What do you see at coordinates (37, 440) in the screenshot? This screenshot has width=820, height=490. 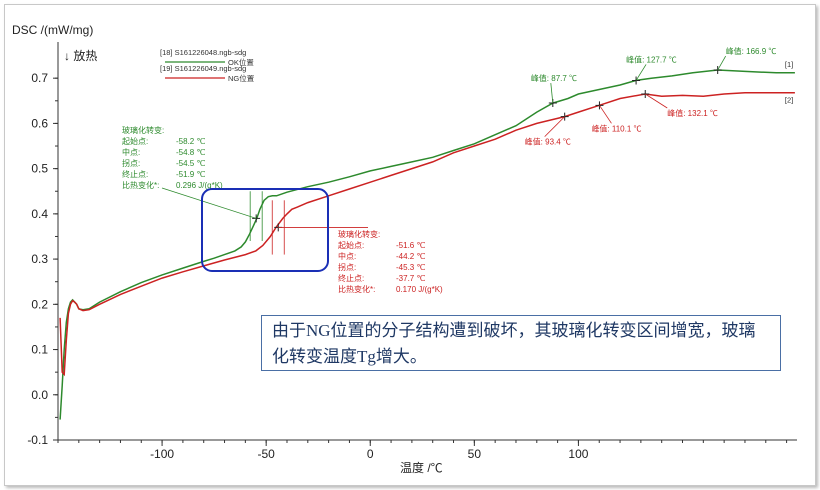 I see `y-tick-label: -0.1` at bounding box center [37, 440].